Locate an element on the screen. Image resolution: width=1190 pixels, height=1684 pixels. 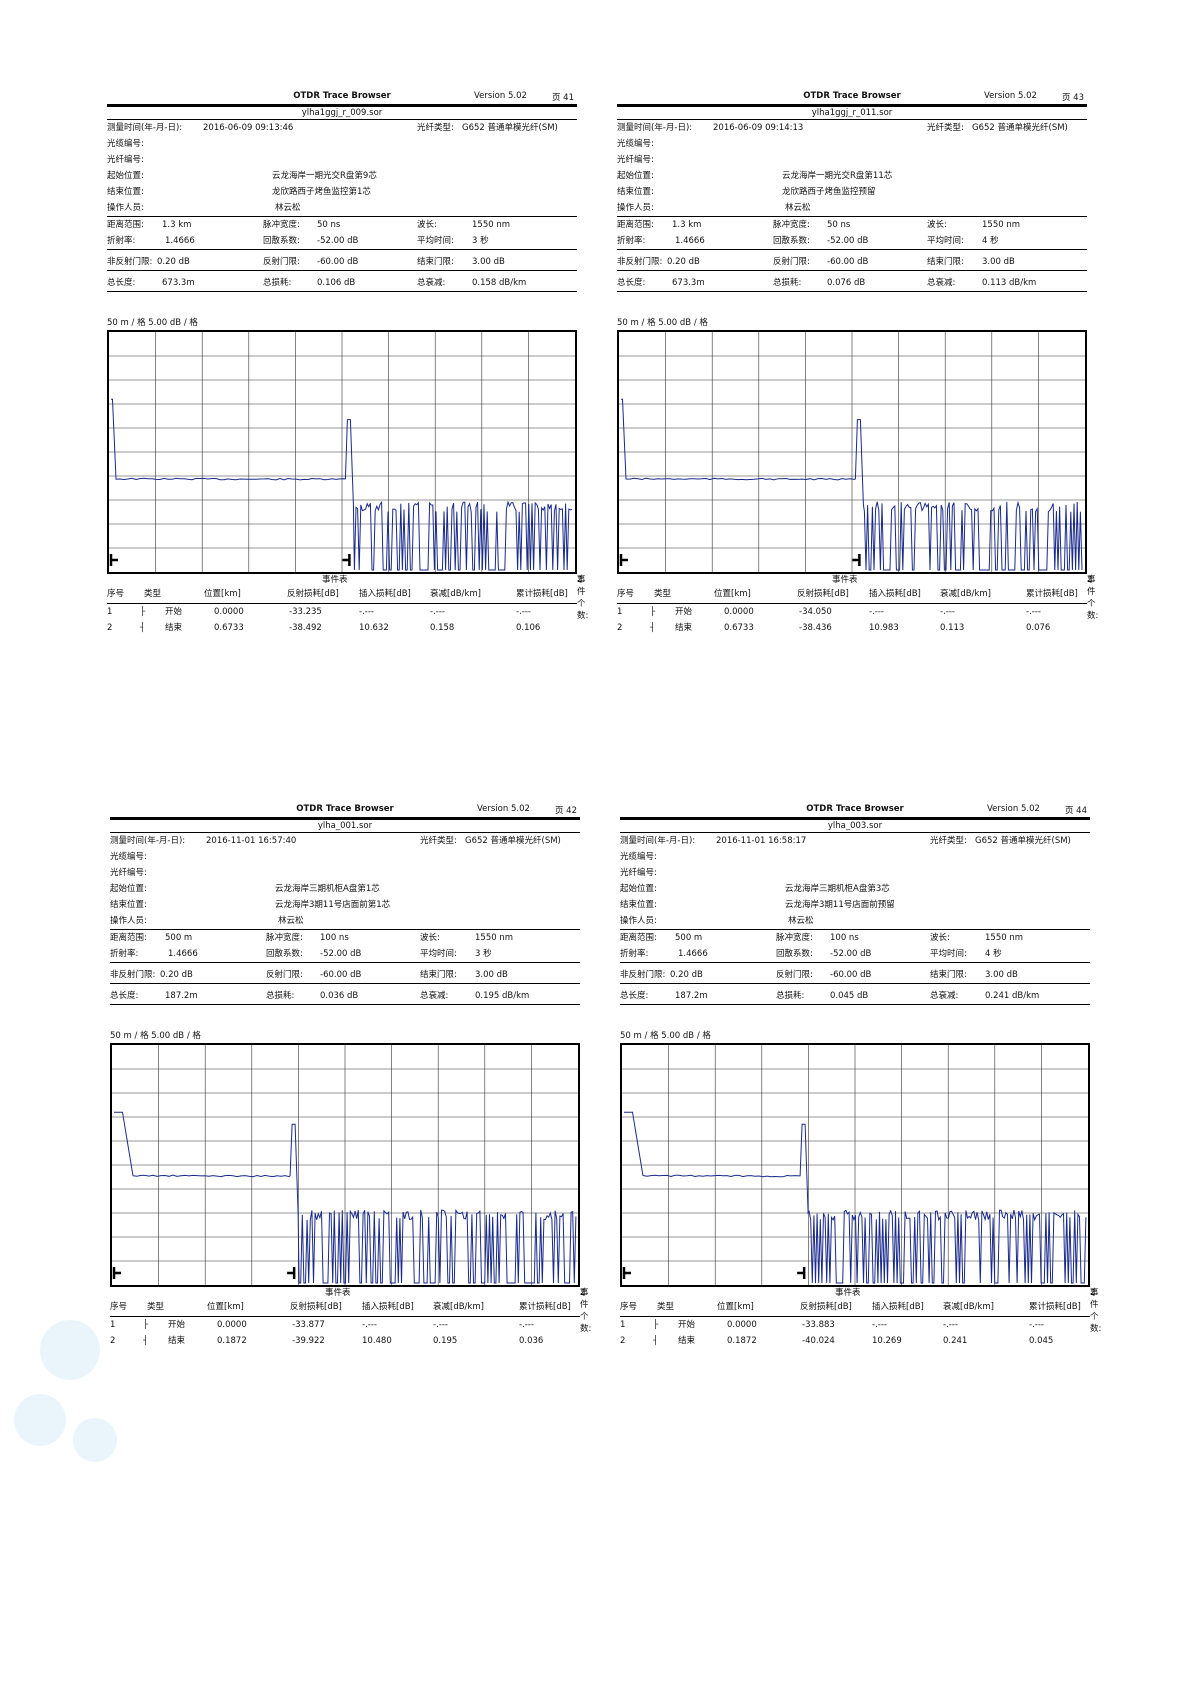
event-cumulative-loss: 0.076 is located at coordinates (1038, 628).